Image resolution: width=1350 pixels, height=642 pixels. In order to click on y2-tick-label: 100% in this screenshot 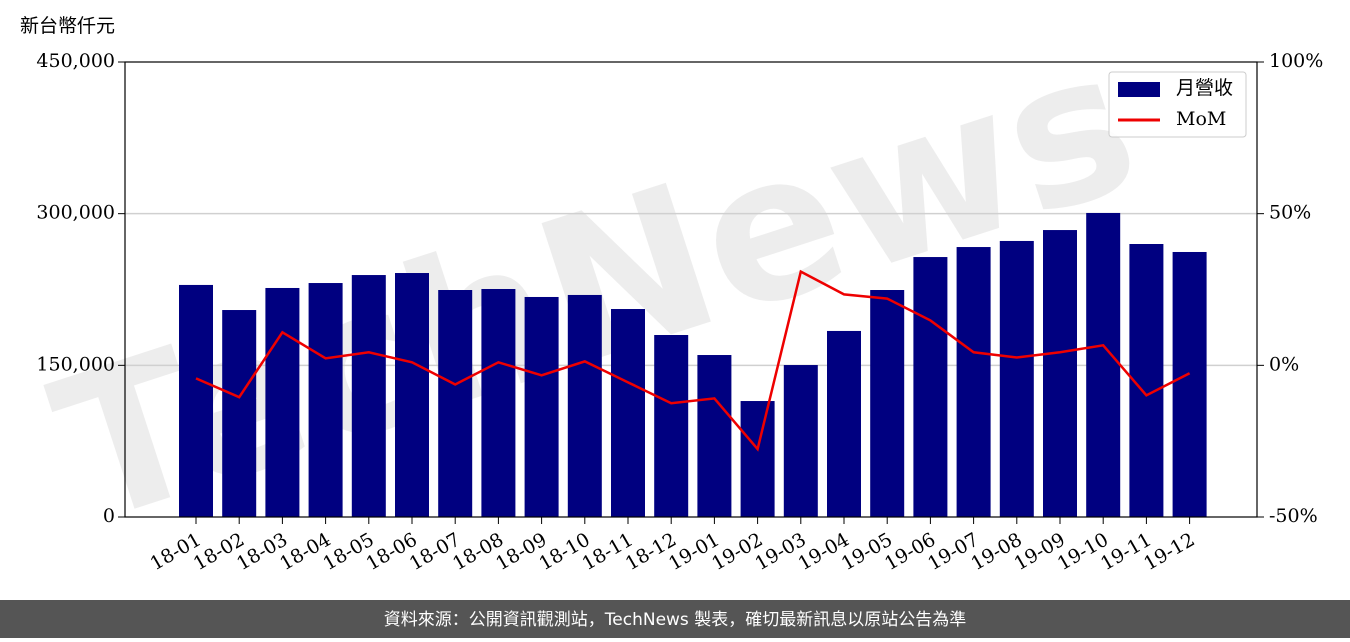, I will do `click(1296, 61)`.